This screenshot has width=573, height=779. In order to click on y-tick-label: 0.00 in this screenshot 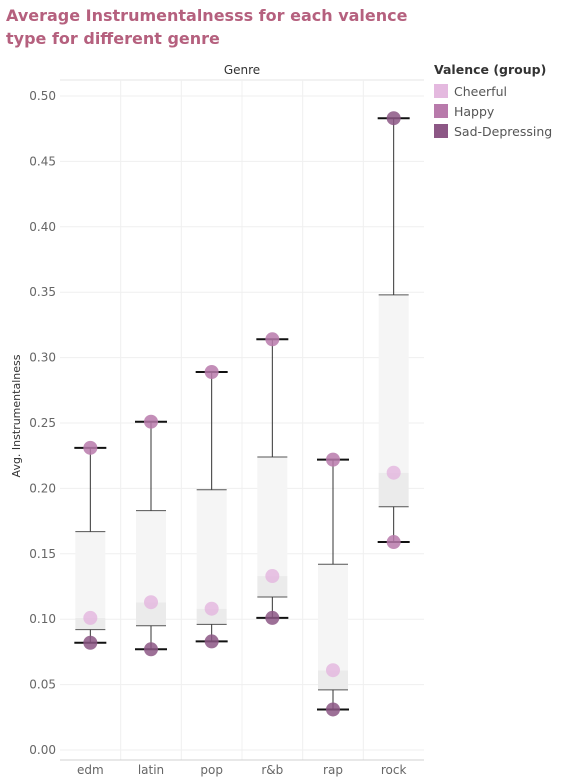, I will do `click(42, 750)`.